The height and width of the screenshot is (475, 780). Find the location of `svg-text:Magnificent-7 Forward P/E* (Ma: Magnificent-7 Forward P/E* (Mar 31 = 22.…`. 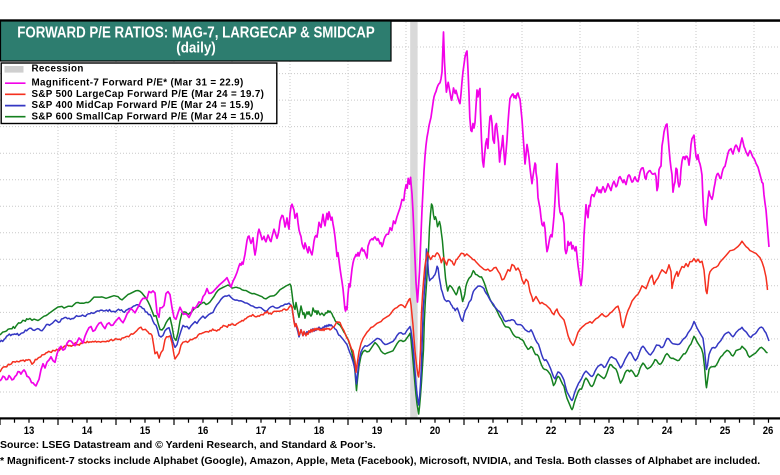

svg-text:Magnificent-7 Forward P/E* (Ma: Magnificent-7 Forward P/E* (Mar 31 = 22.… is located at coordinates (138, 83).